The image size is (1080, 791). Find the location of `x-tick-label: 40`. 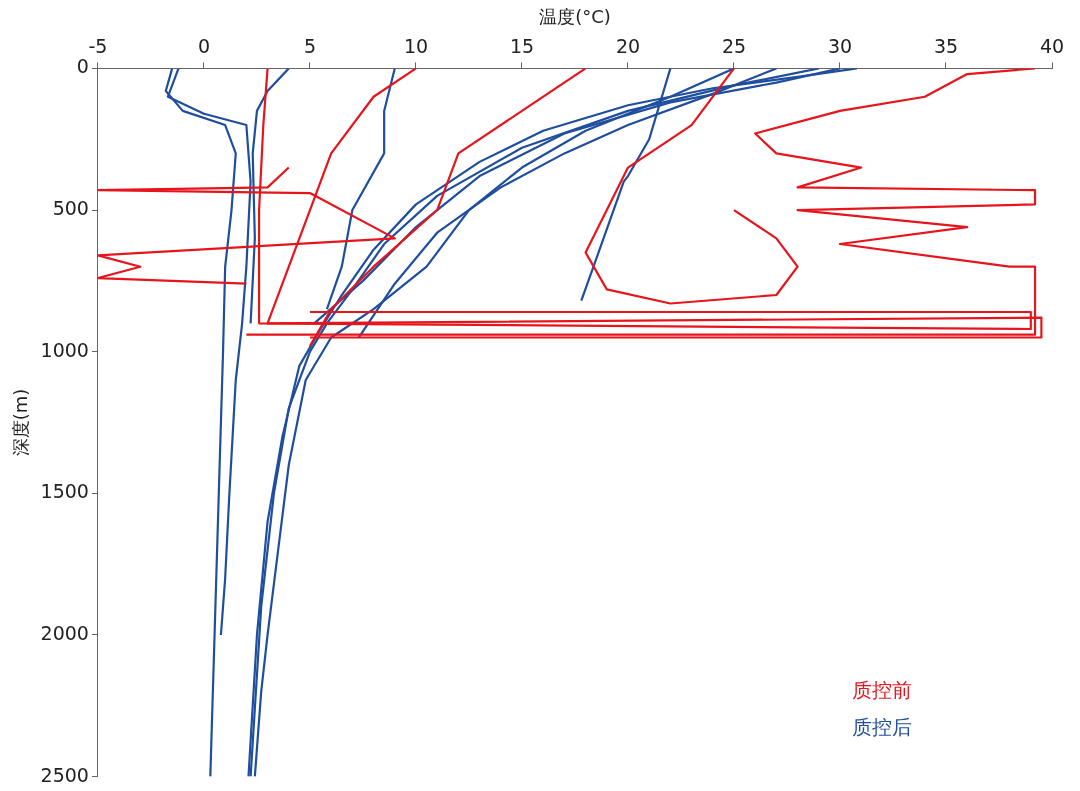

x-tick-label: 40 is located at coordinates (1052, 45).